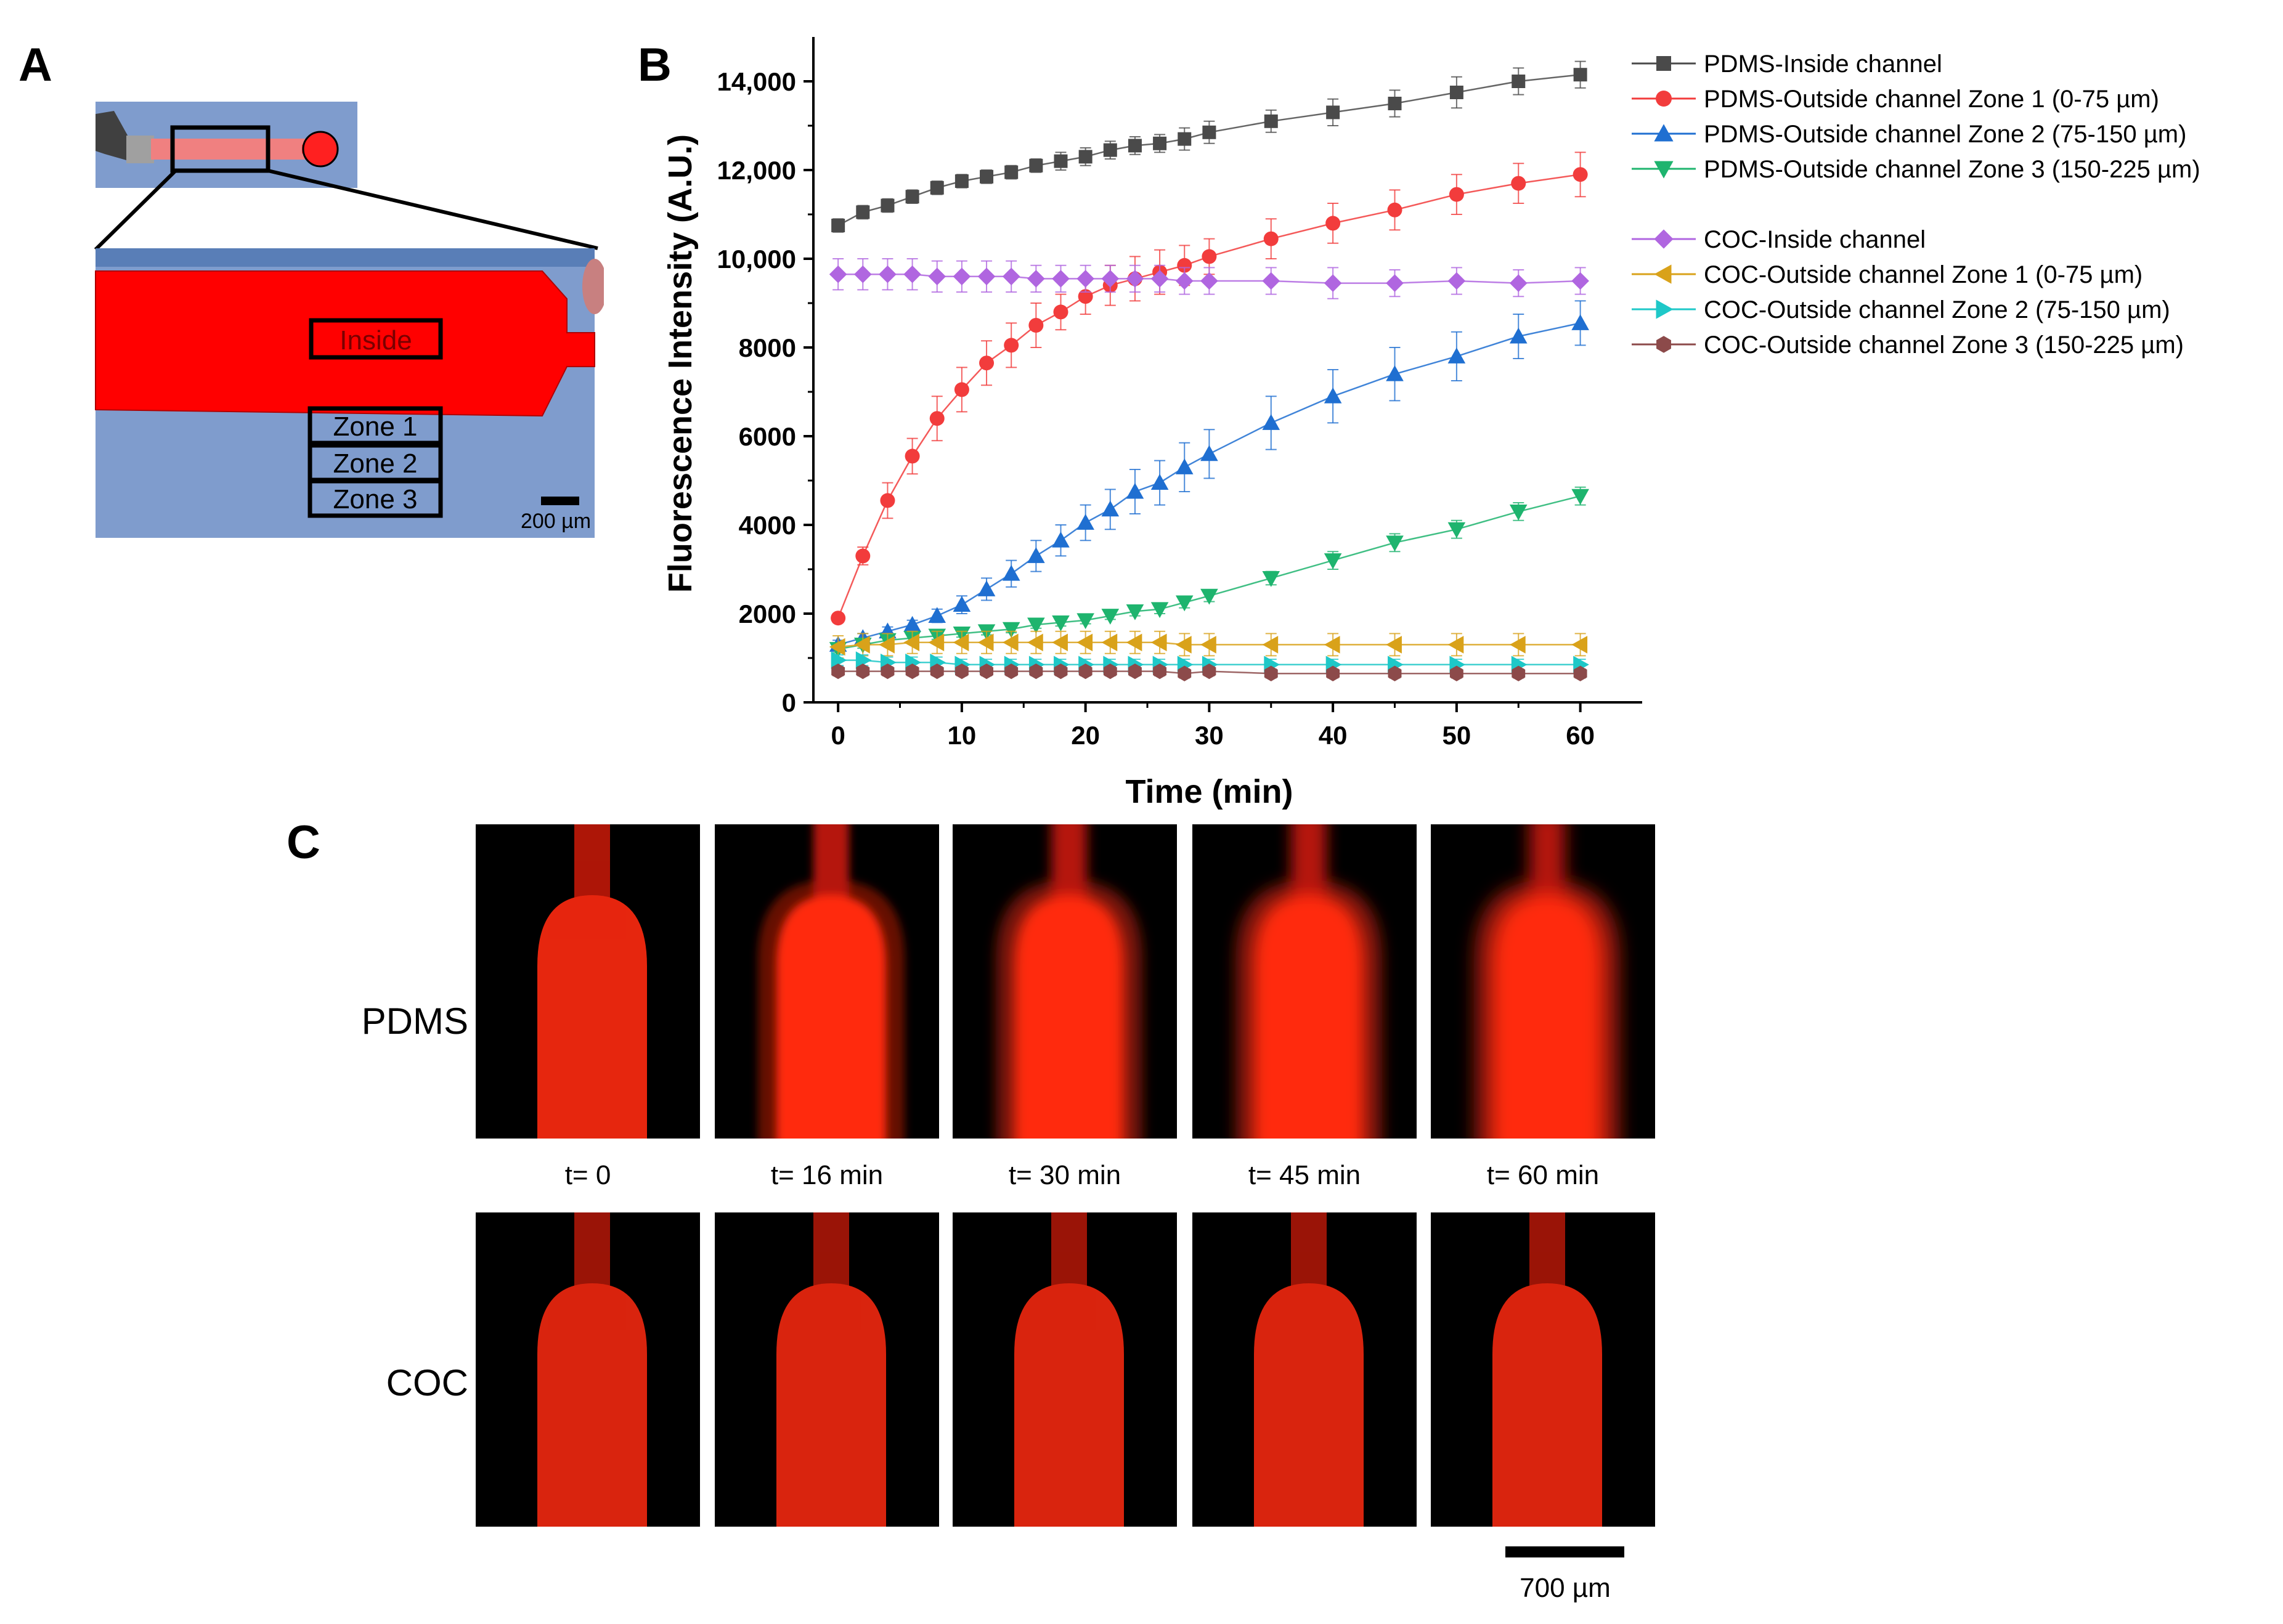  Describe the element at coordinates (789, 702) in the screenshot. I see `y-tick-label: 0` at that location.